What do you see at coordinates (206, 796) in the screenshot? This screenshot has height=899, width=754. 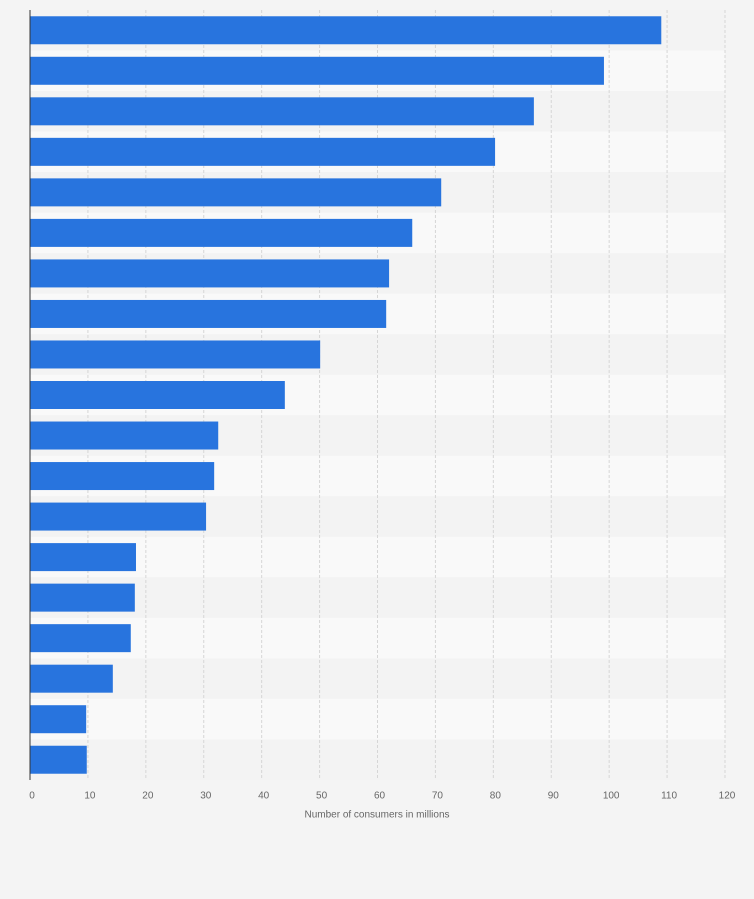 I see `x-tick-label: 30` at bounding box center [206, 796].